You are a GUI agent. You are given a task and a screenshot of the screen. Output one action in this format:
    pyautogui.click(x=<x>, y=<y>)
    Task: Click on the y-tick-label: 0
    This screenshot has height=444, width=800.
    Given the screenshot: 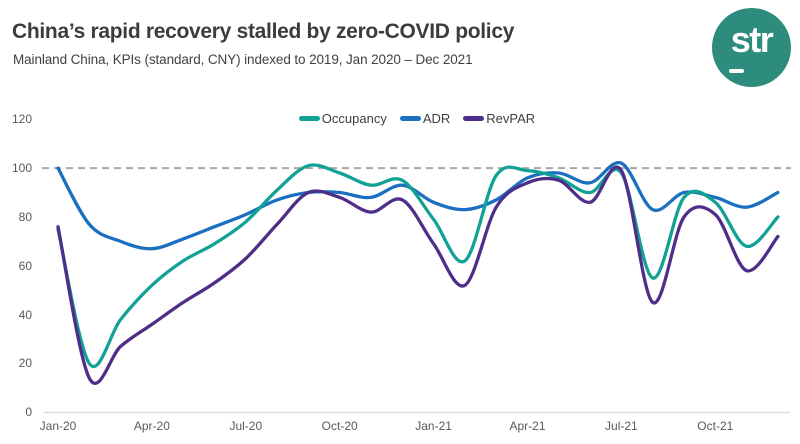 What is the action you would take?
    pyautogui.click(x=28, y=412)
    